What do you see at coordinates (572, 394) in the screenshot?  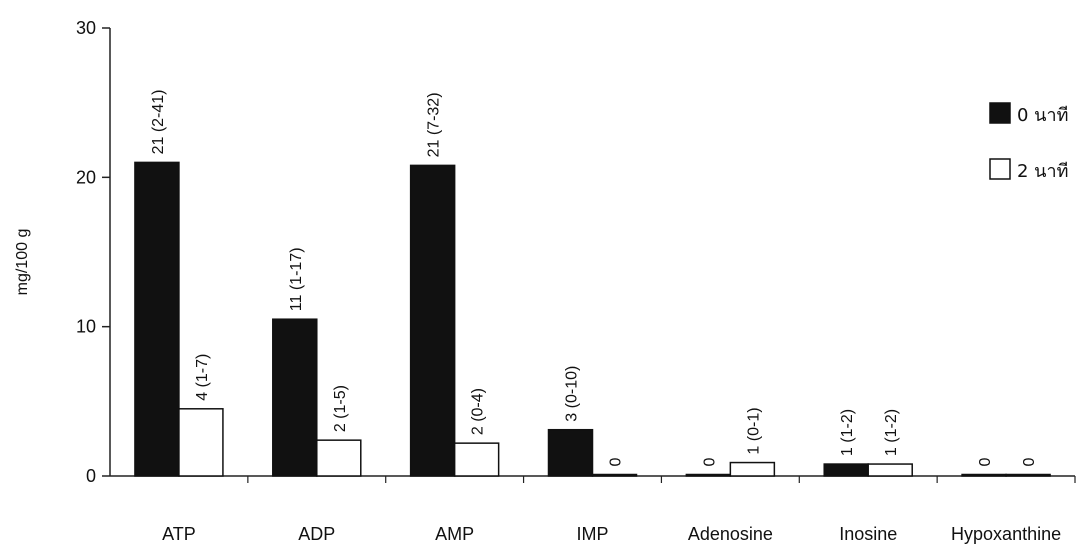 I see `bar-data-label: 3 (0-10)` at bounding box center [572, 394].